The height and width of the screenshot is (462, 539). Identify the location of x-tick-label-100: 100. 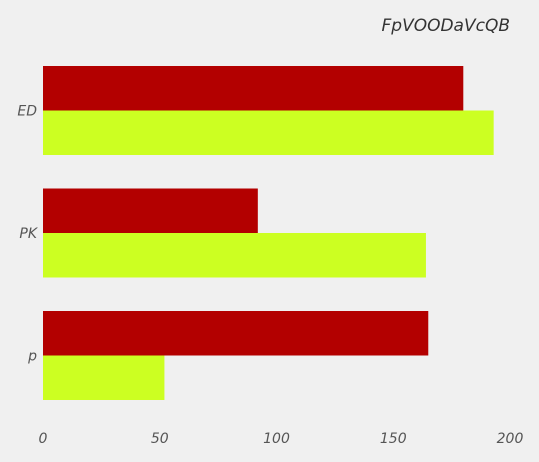
(276, 439).